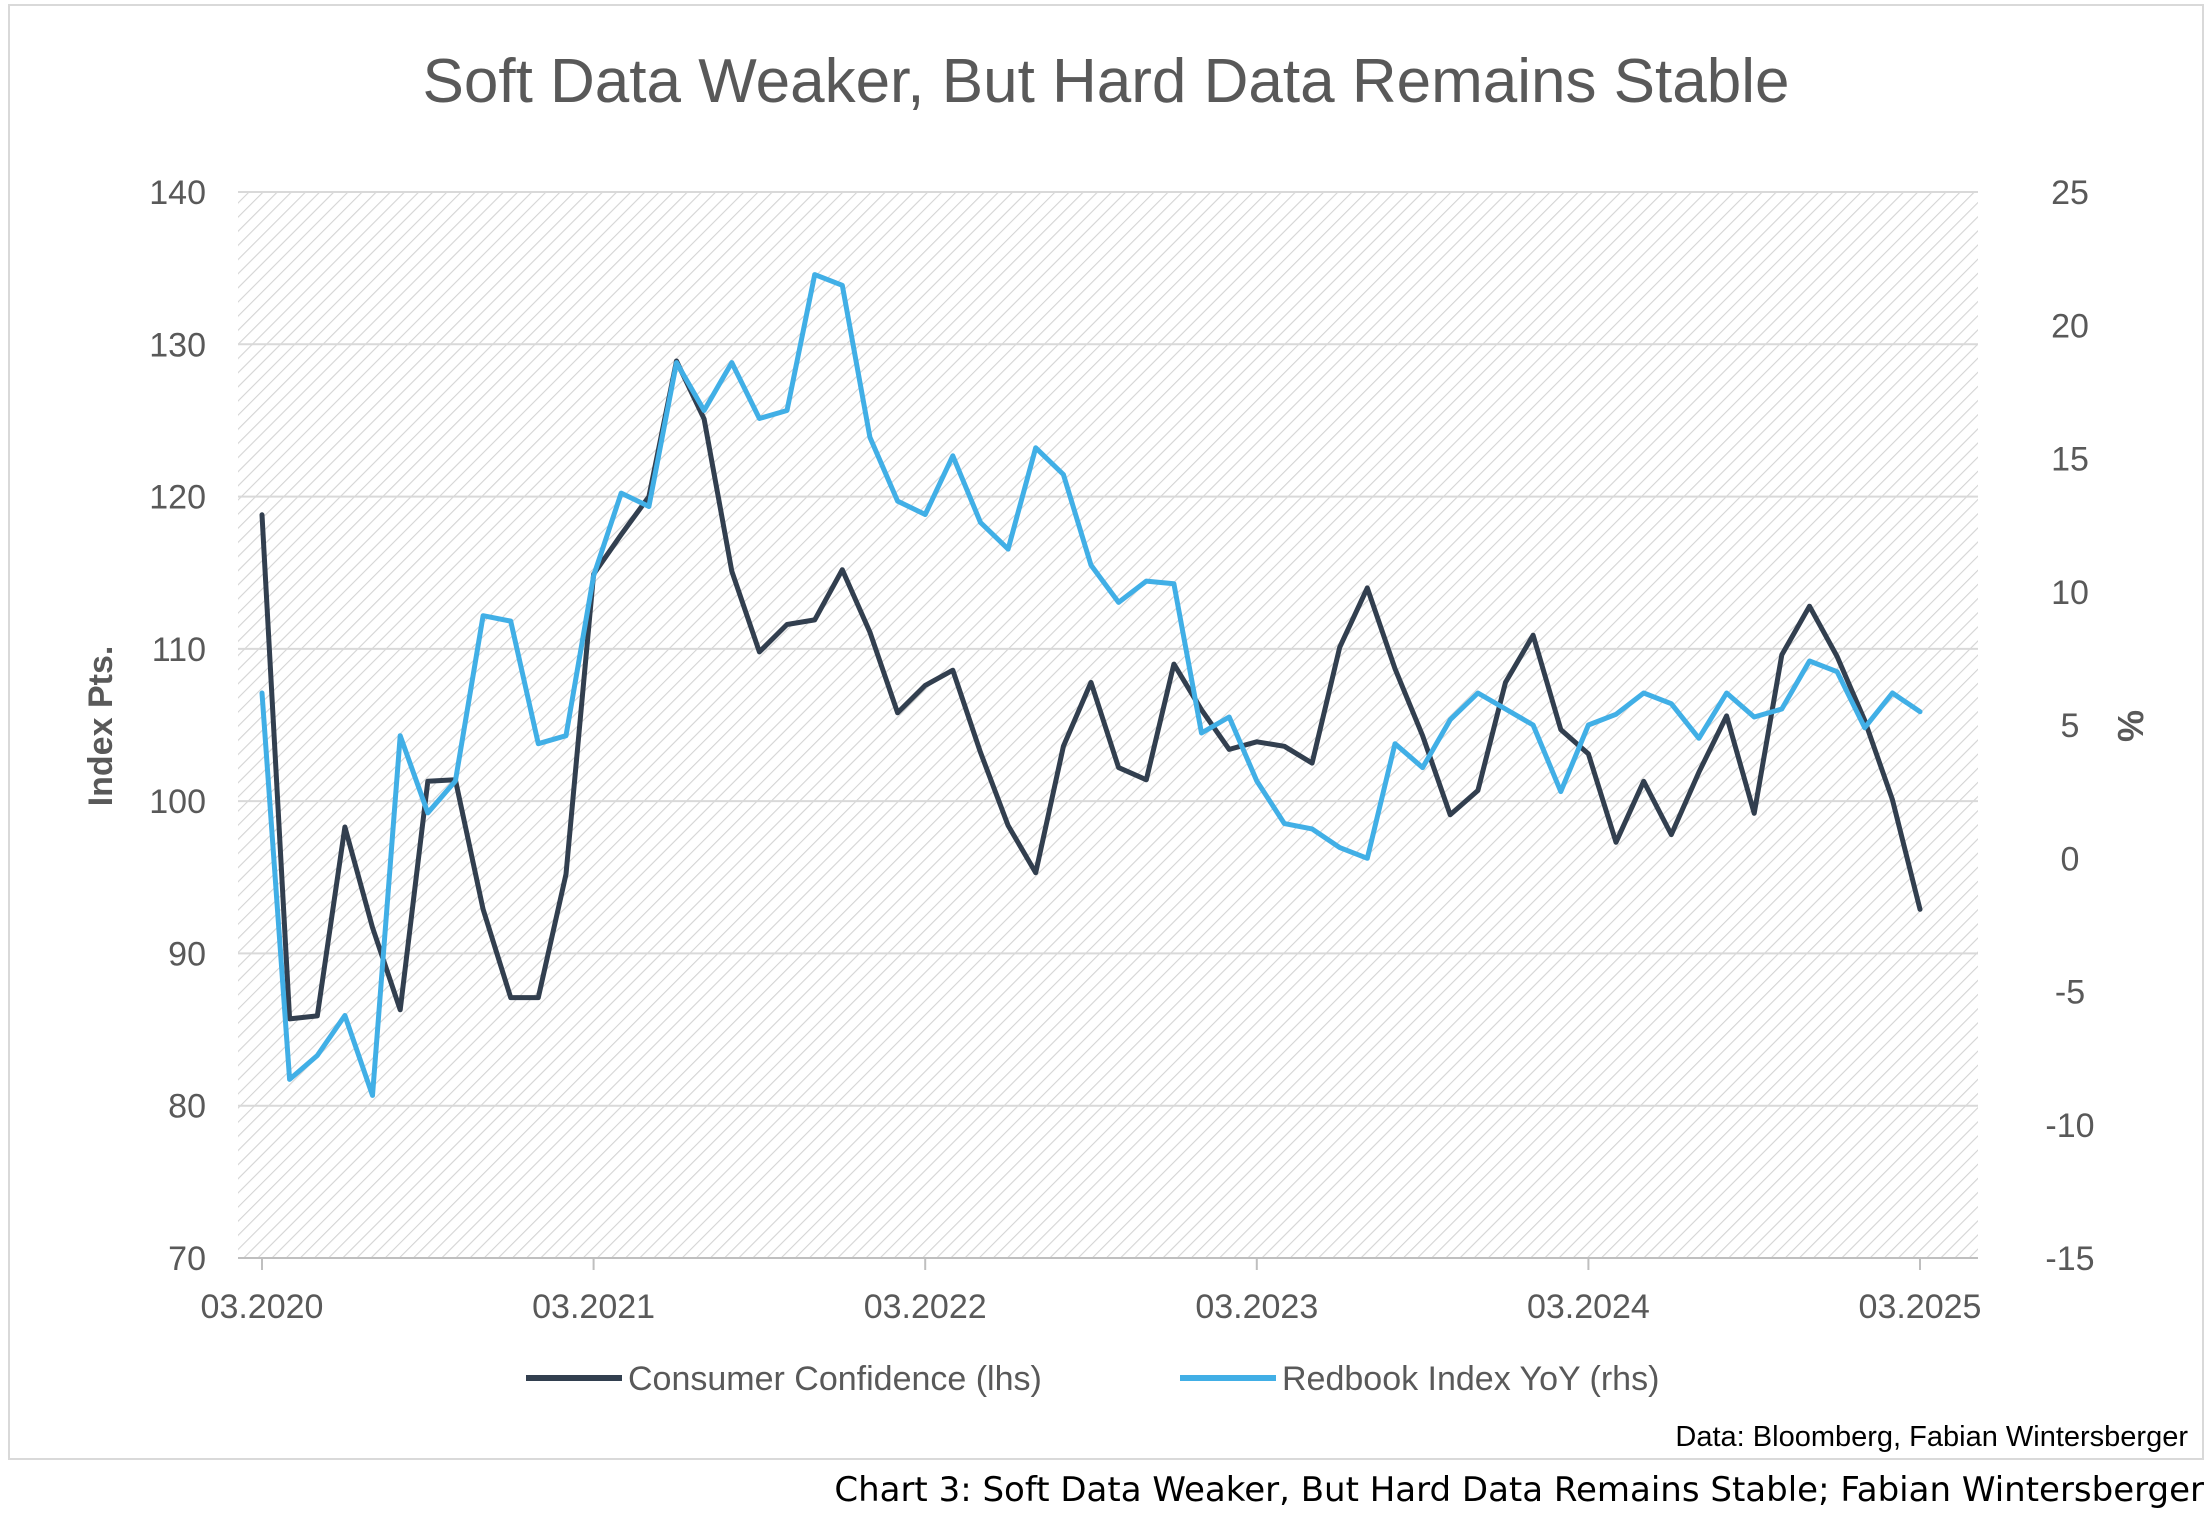 Image resolution: width=2212 pixels, height=1520 pixels. I want to click on y-left-tick-label: 80, so click(187, 1107).